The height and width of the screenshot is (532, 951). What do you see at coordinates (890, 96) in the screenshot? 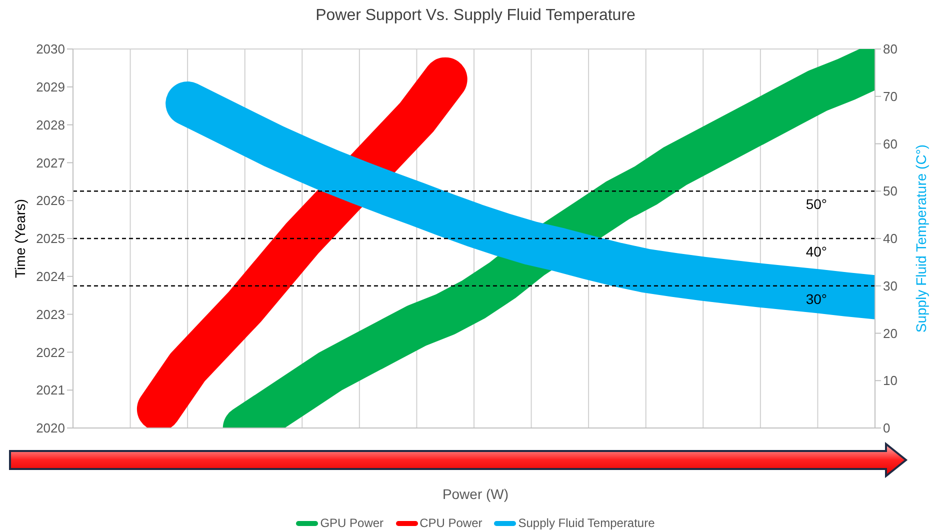
I see `y2-tick-label: 70` at bounding box center [890, 96].